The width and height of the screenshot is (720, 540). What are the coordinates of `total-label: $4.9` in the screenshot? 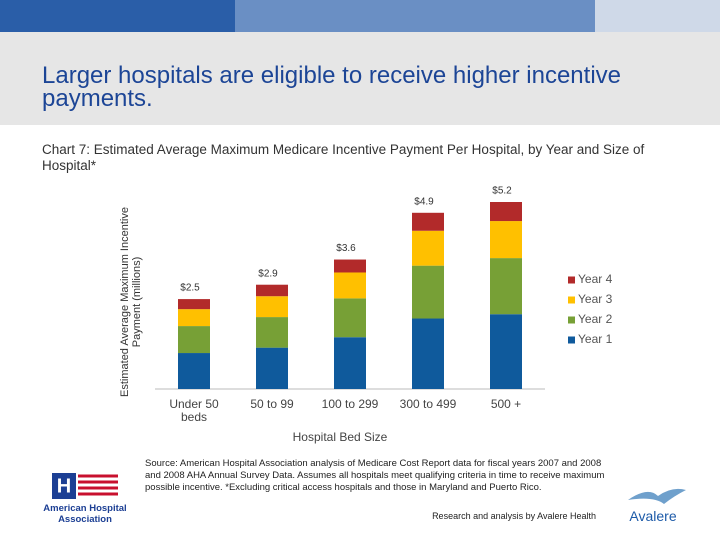 It's located at (424, 201).